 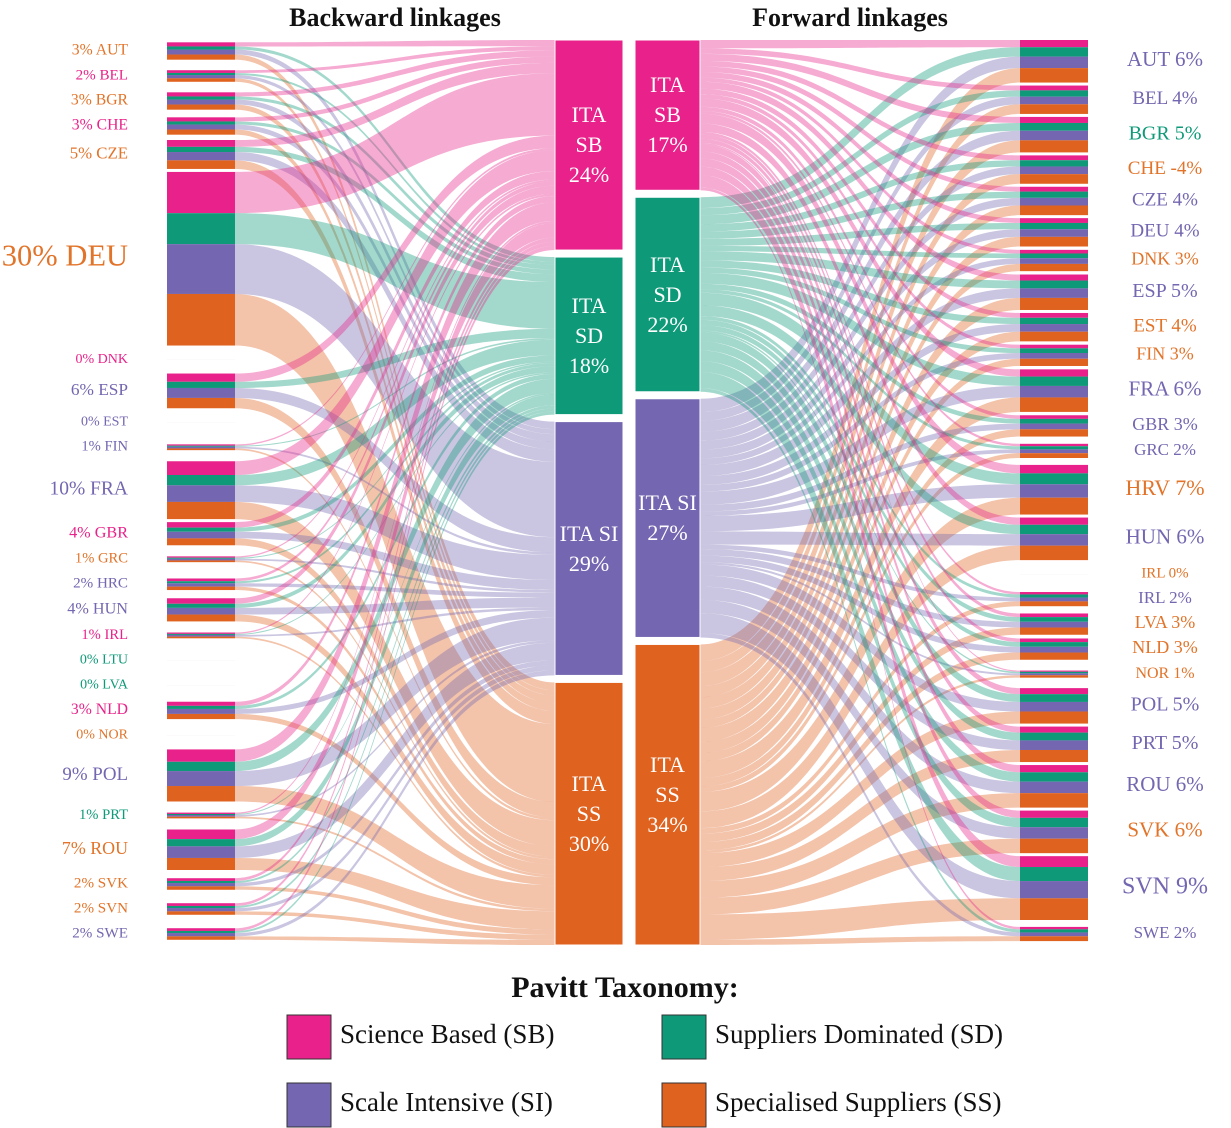 I want to click on country-label: 3% NLD, so click(x=99, y=709).